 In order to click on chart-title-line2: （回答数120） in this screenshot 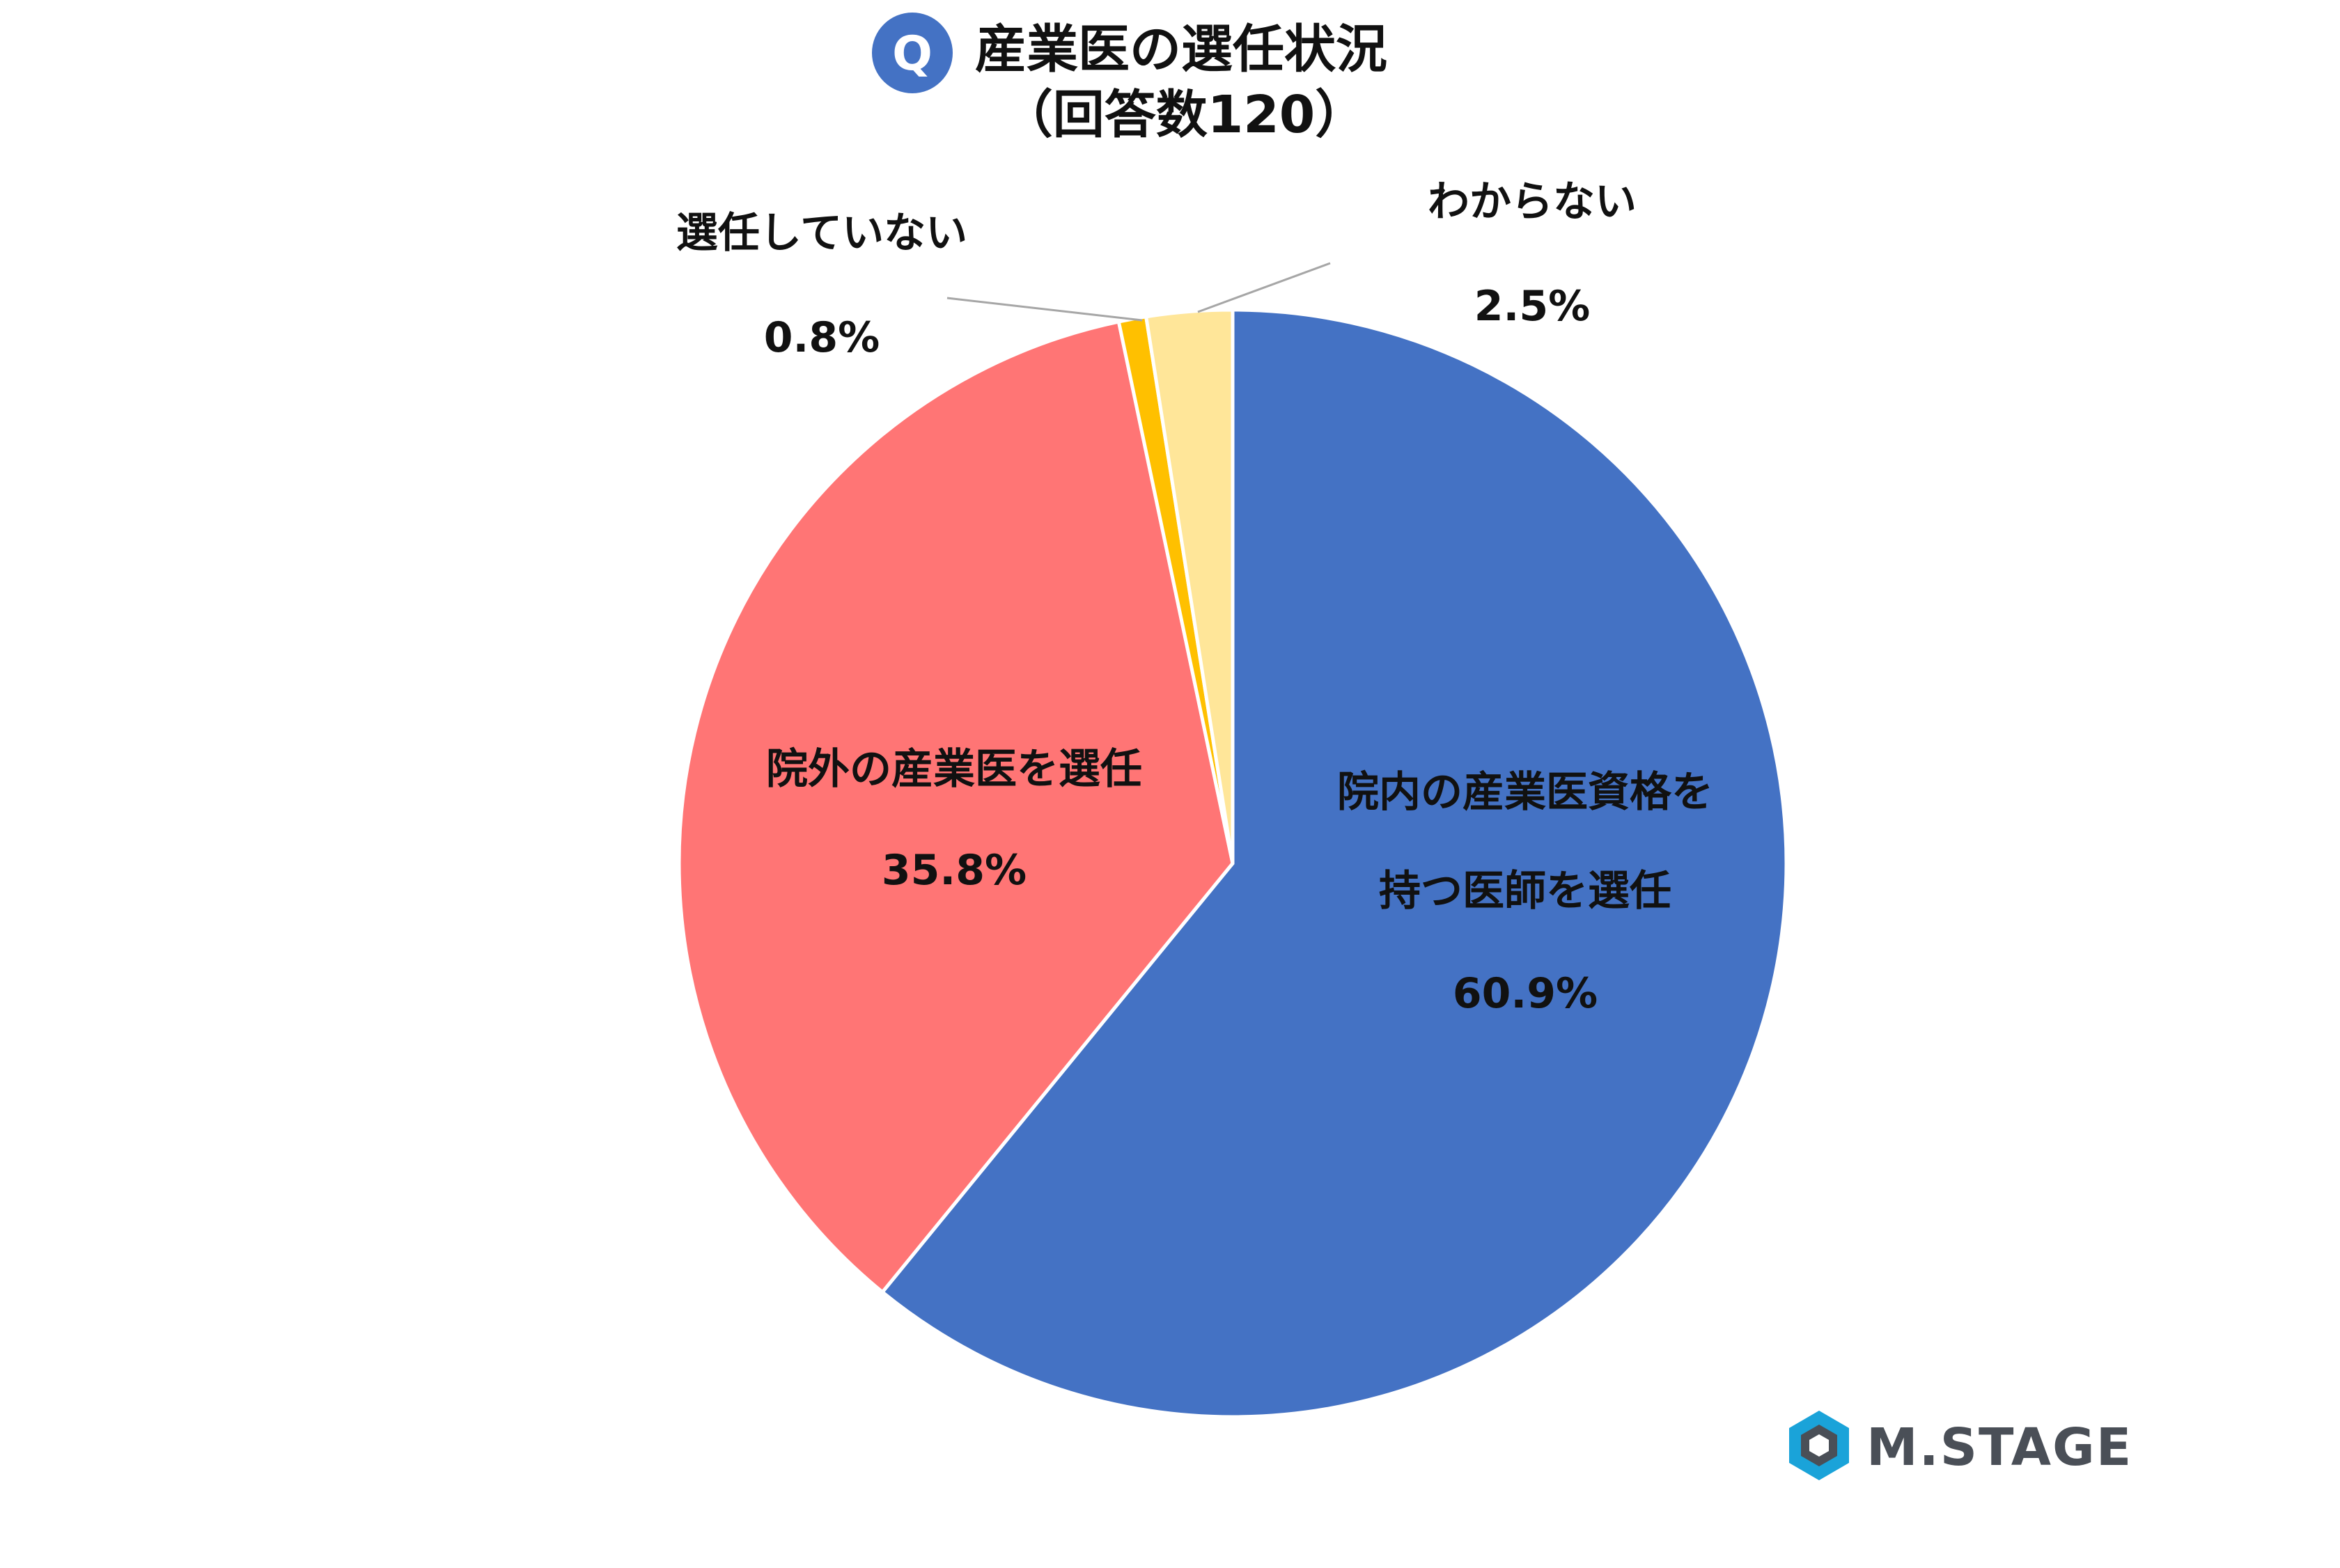, I will do `click(1183, 115)`.